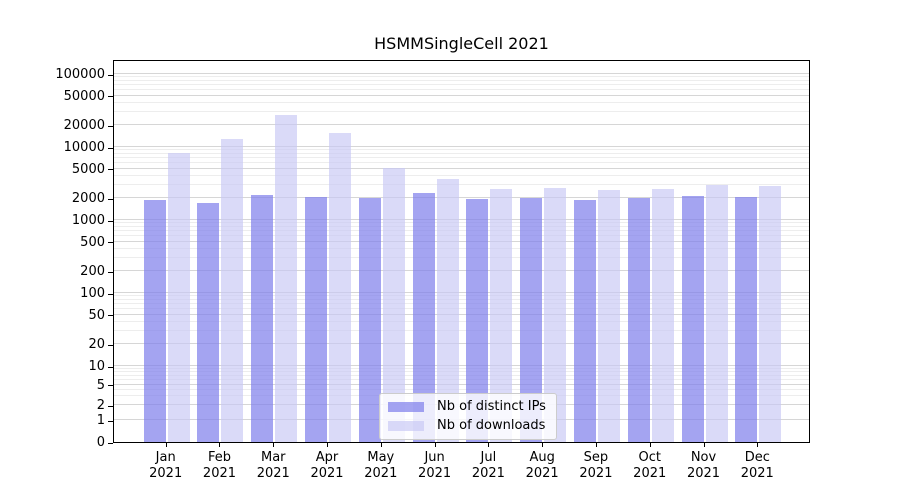  What do you see at coordinates (757, 457) in the screenshot?
I see `x-tick-month: Dec` at bounding box center [757, 457].